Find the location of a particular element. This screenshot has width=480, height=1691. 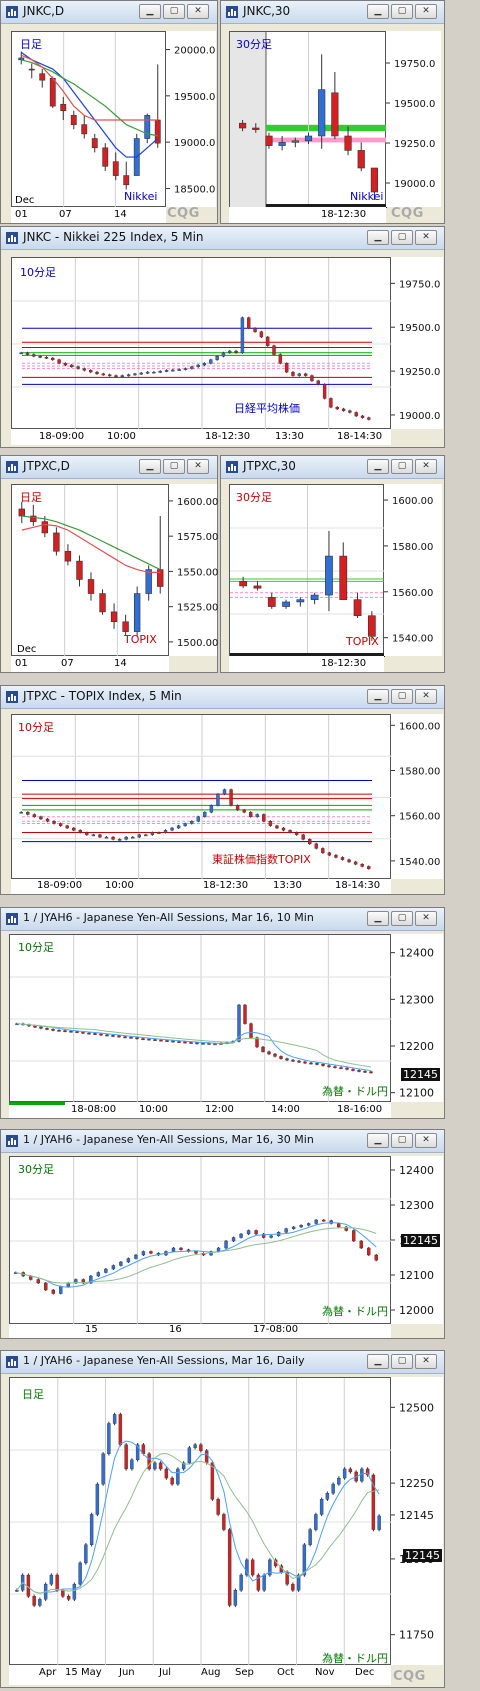

series-name-label: TOPIX is located at coordinates (140, 639).